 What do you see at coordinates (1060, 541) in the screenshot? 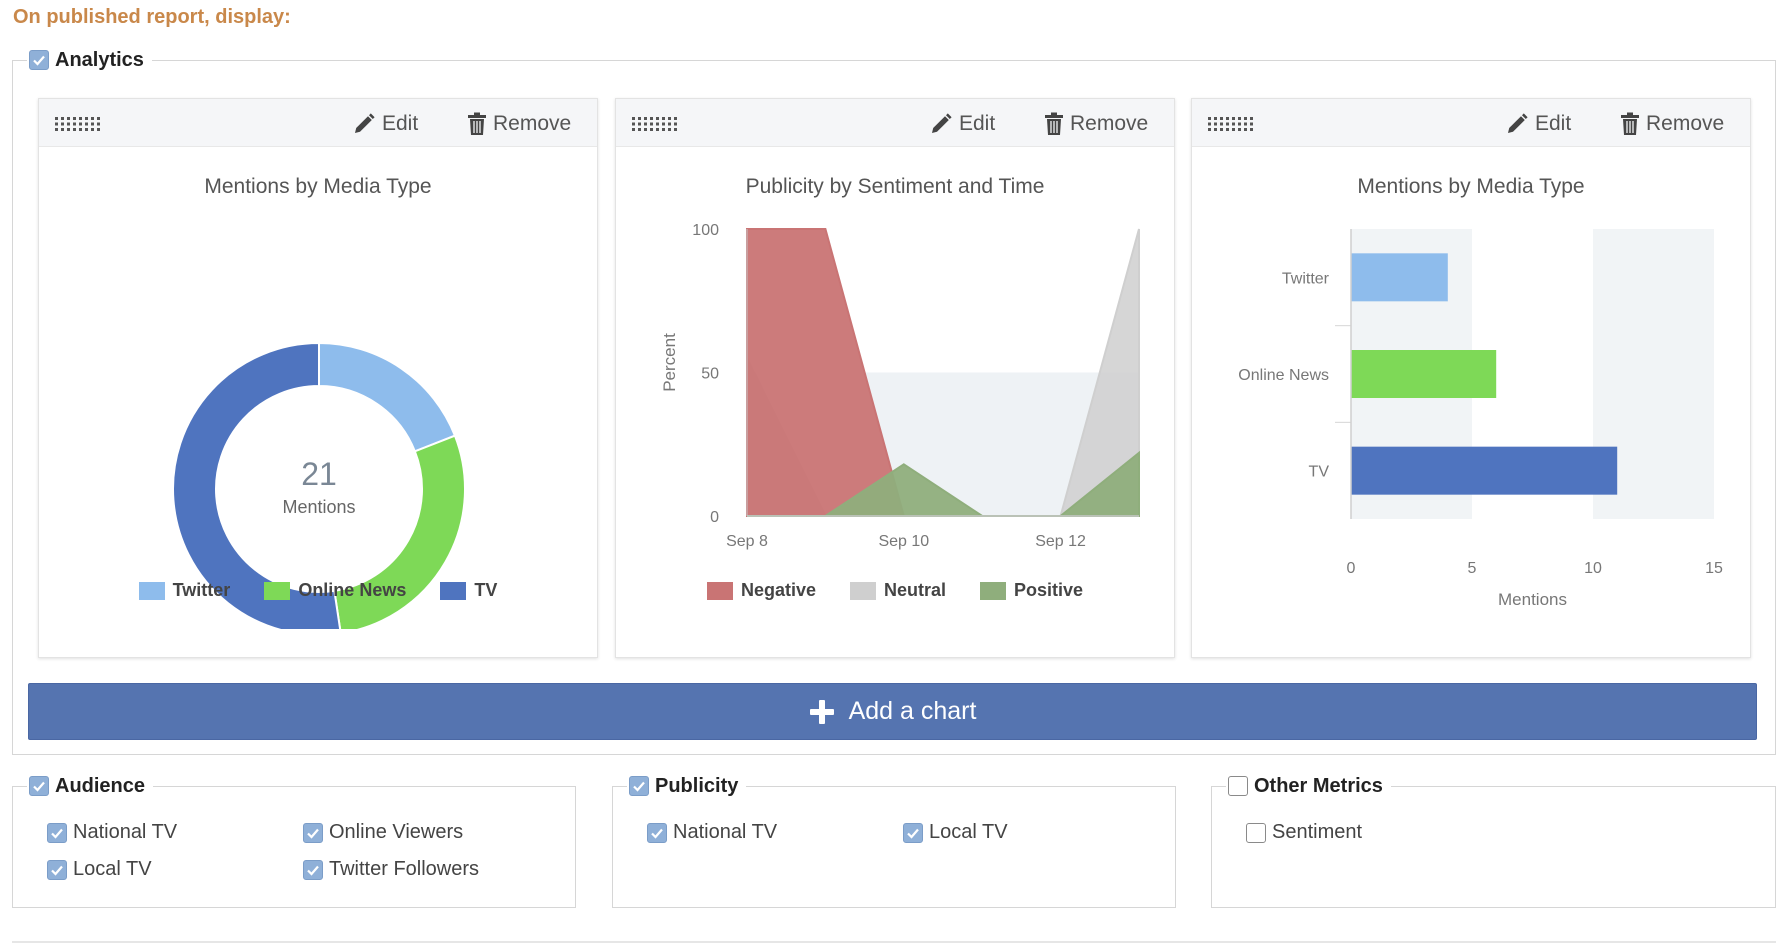
I see `x-tick-label: Sep 12` at bounding box center [1060, 541].